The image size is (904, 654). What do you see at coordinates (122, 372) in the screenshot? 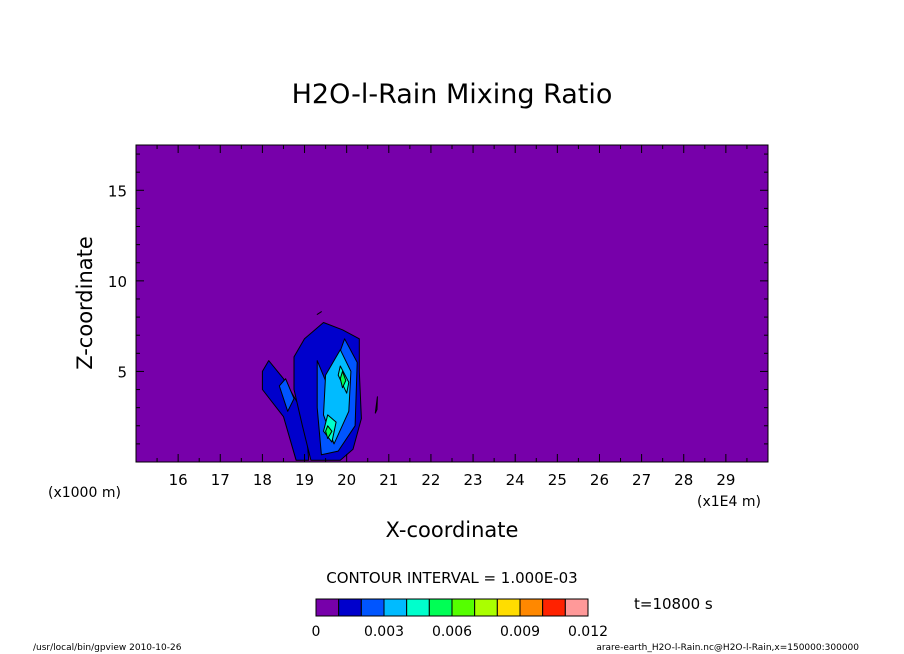
I see `y-tick-label: 5` at bounding box center [122, 372].